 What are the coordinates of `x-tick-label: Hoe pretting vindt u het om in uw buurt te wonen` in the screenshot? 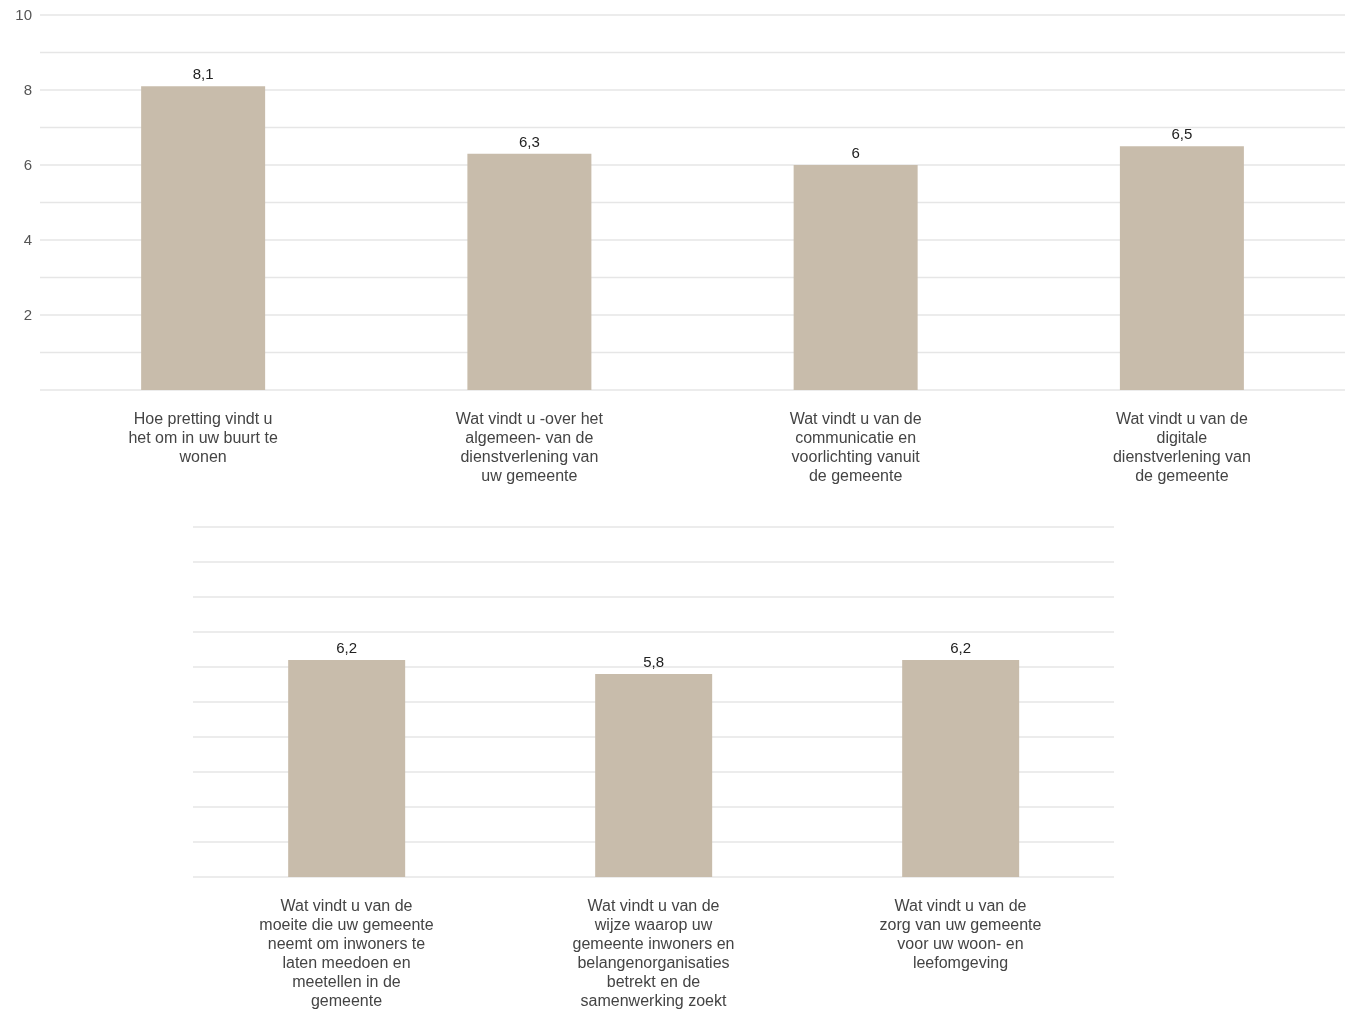 It's located at (203, 437).